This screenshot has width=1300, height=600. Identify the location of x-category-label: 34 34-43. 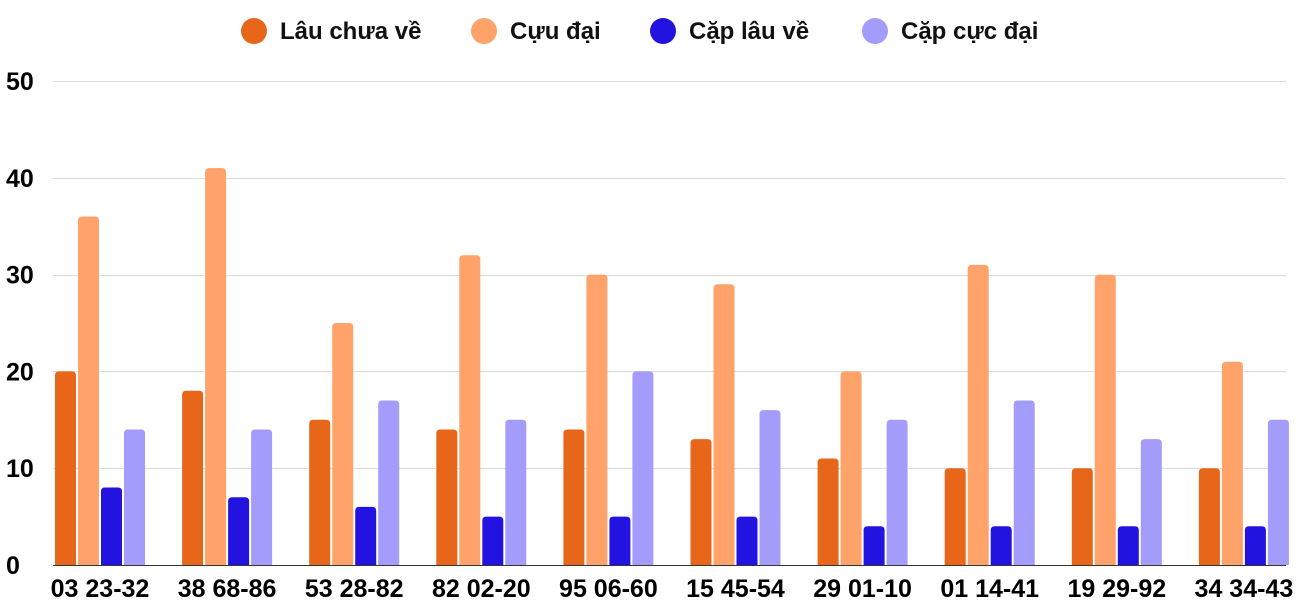
(1244, 587).